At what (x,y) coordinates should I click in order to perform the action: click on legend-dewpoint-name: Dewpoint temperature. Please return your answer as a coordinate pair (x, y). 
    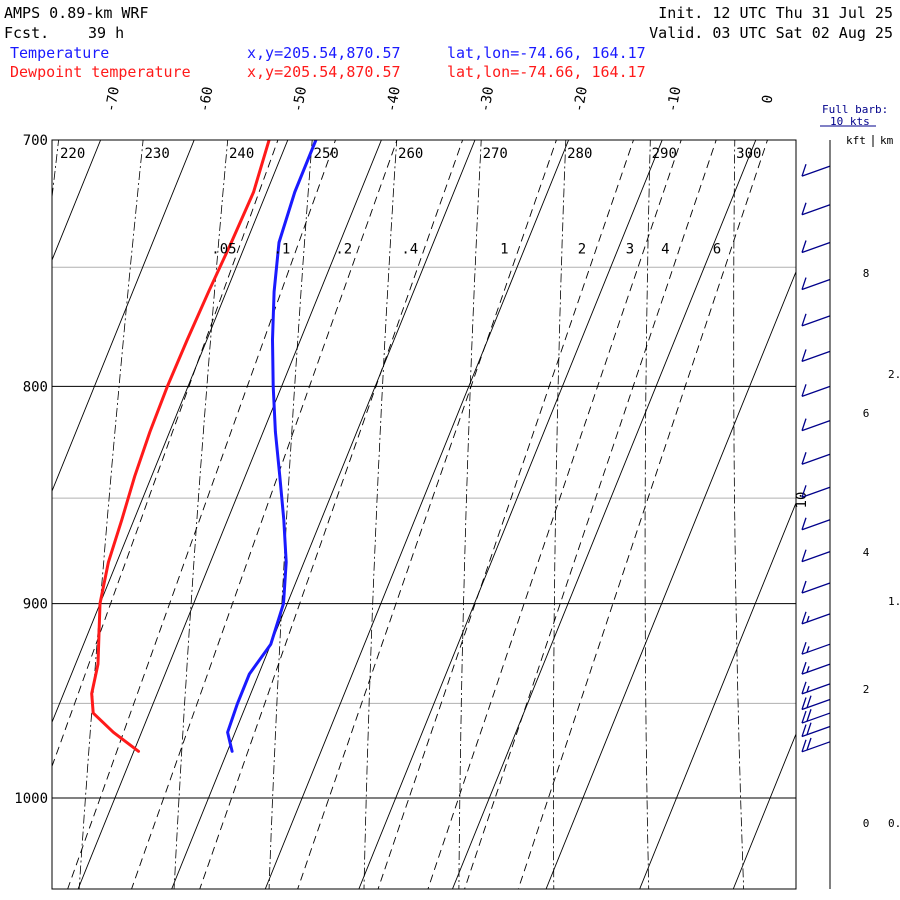
    Looking at the image, I should click on (100, 72).